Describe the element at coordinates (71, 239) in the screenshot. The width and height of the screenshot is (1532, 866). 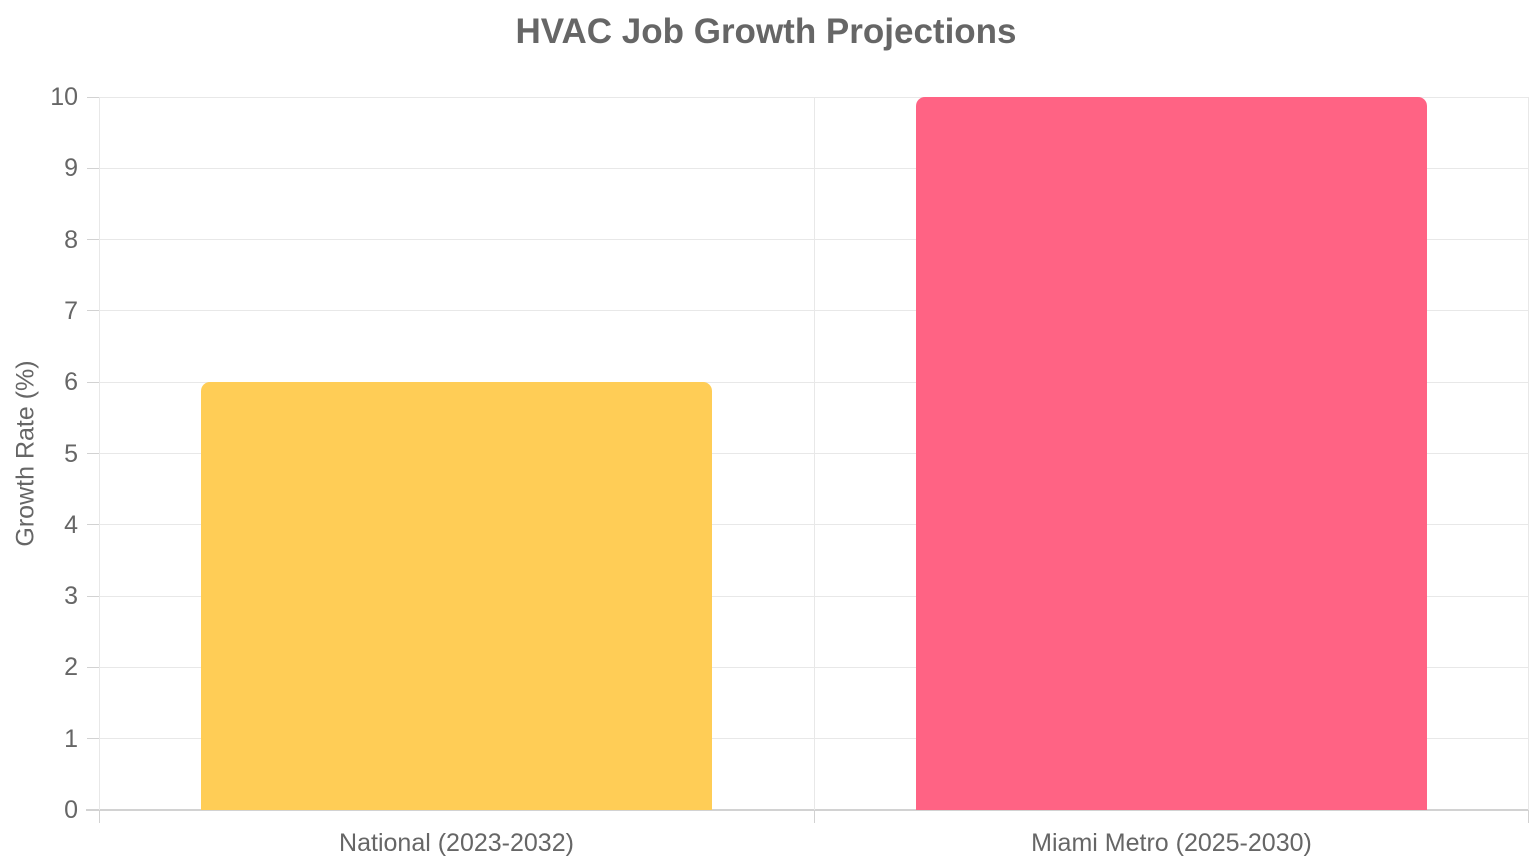
I see `y-tick-label: 8` at that location.